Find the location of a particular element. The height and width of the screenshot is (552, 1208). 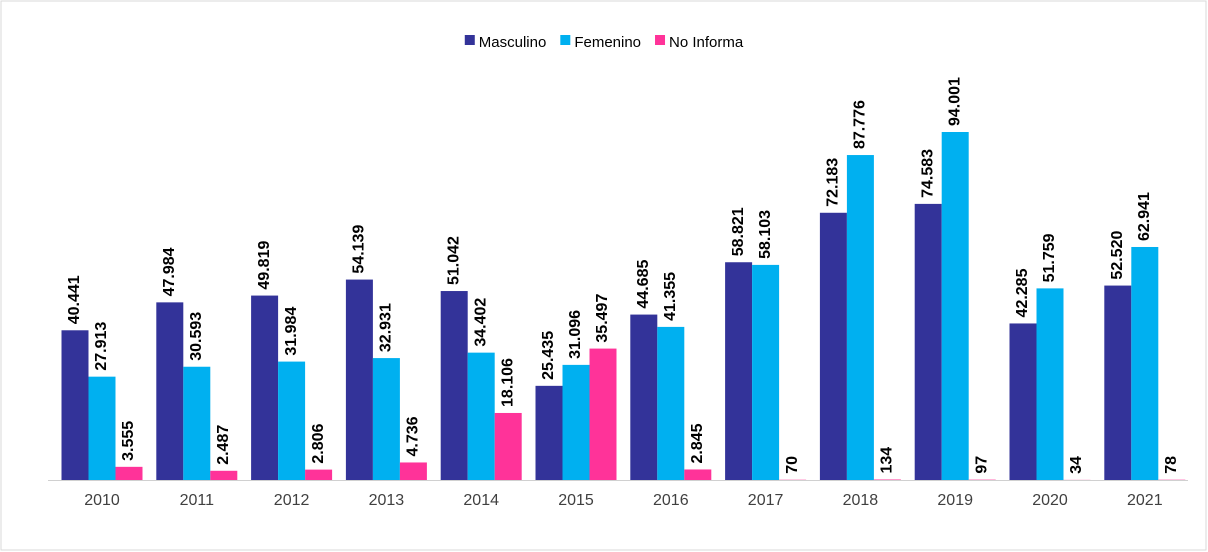

value-label: 34 is located at coordinates (1076, 465).